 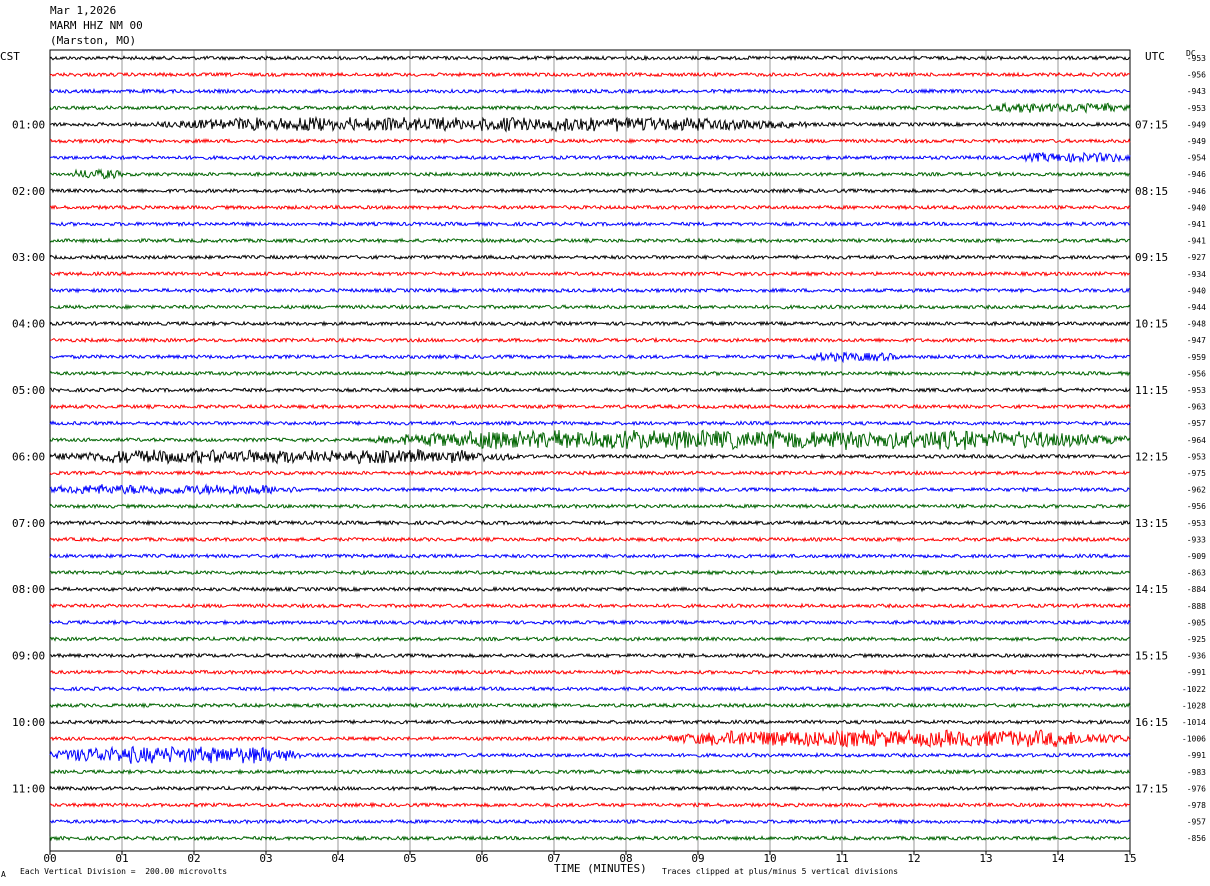 What do you see at coordinates (1196, 191) in the screenshot?
I see `dc-offset-label: -946` at bounding box center [1196, 191].